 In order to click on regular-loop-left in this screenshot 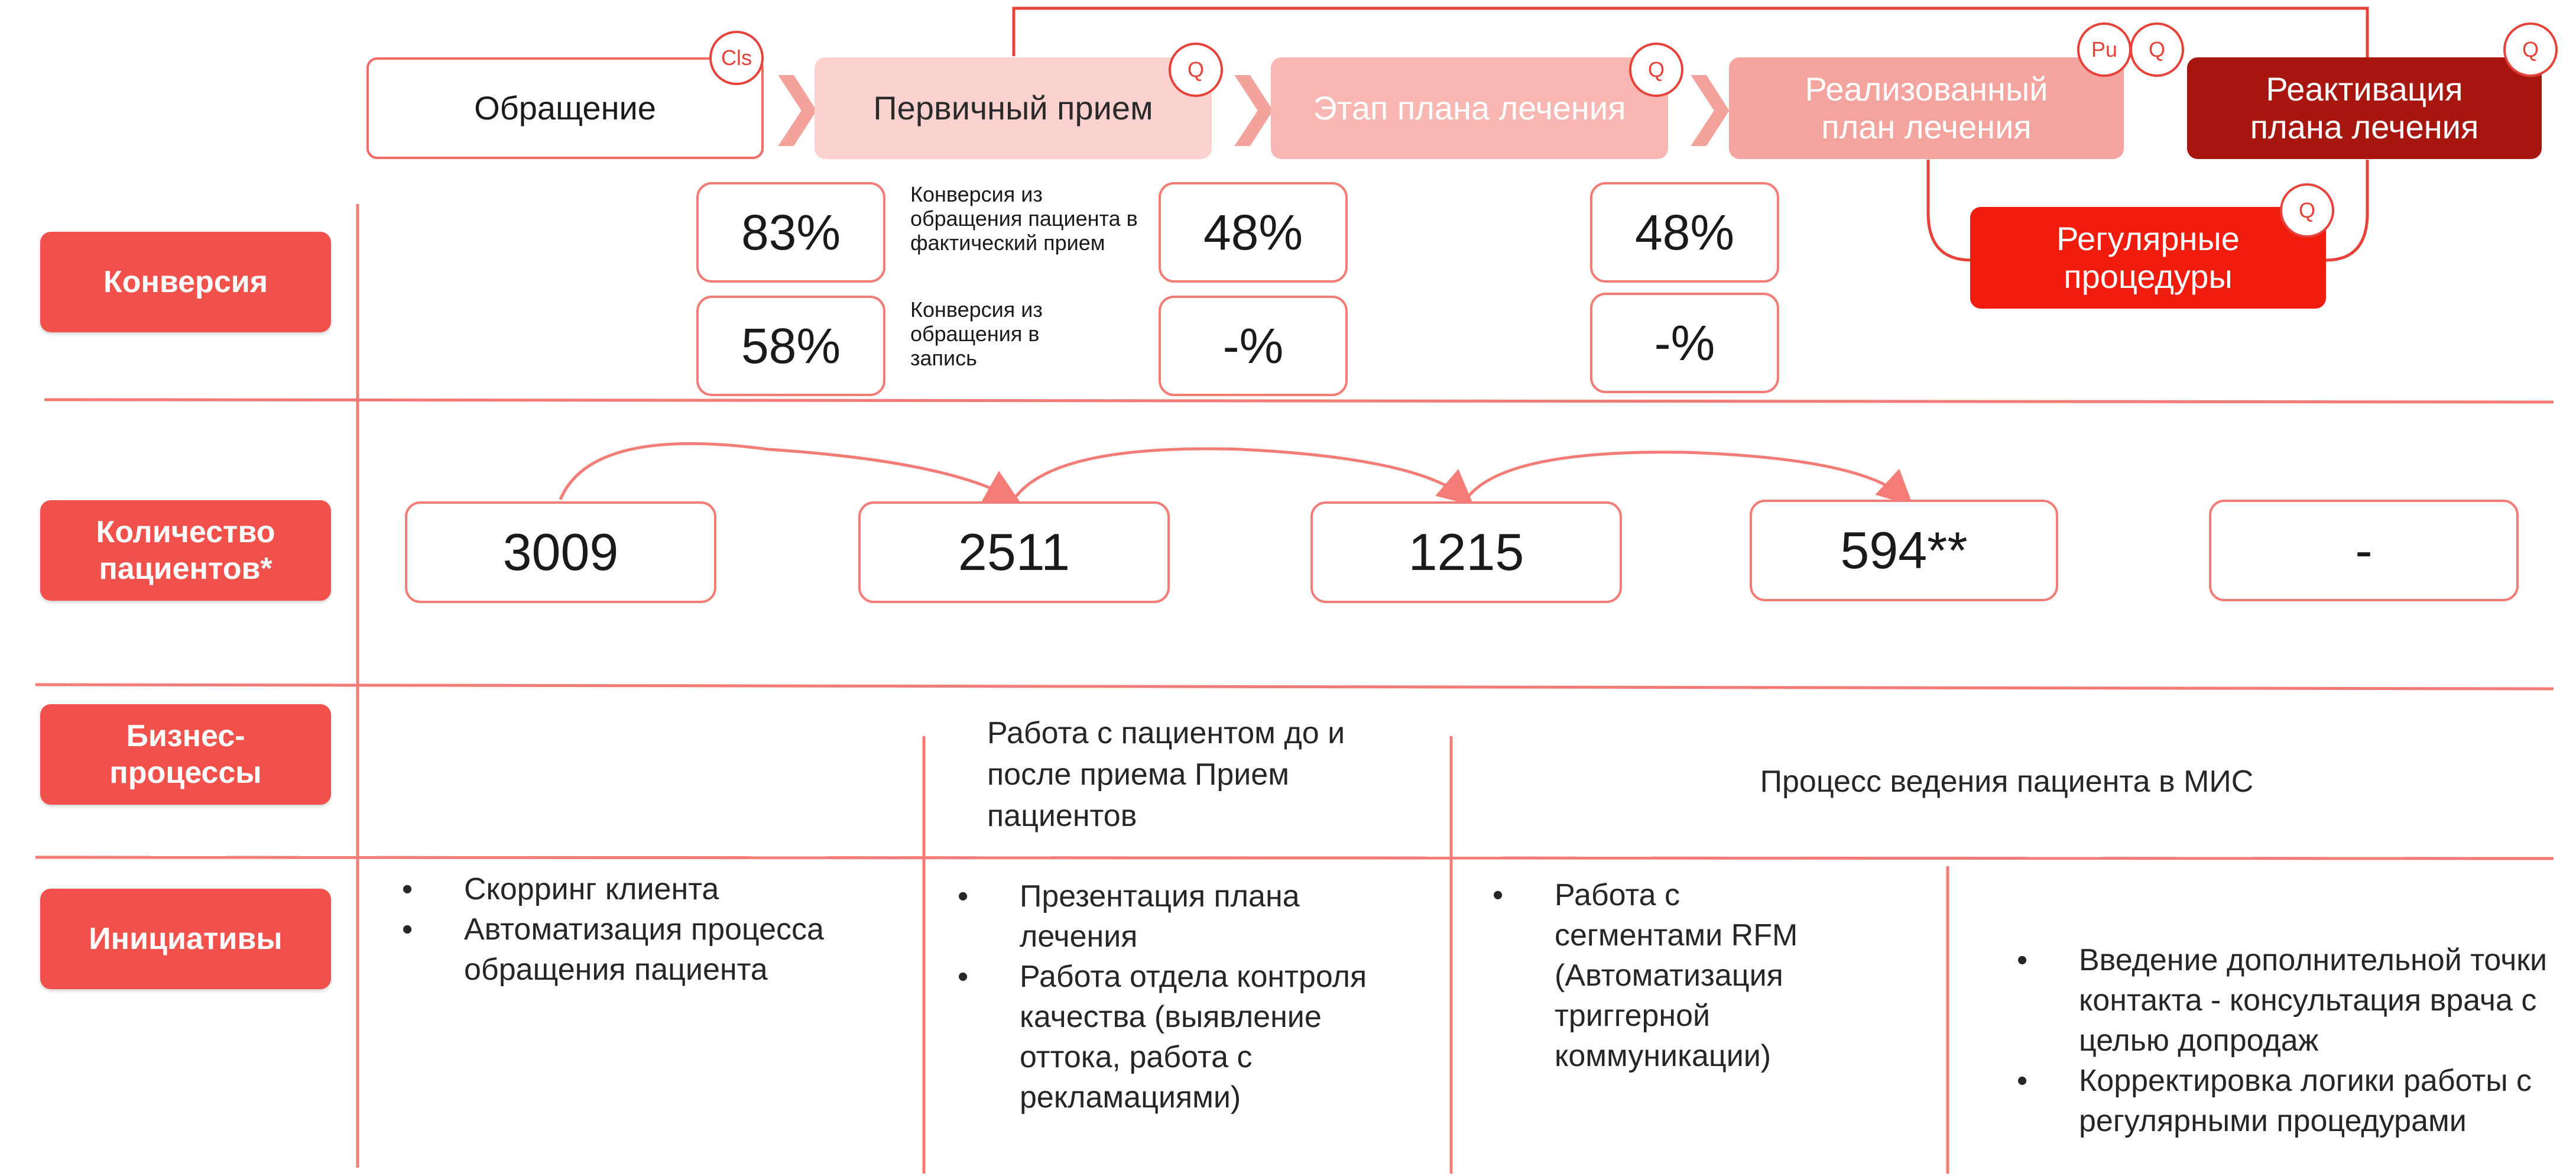, I will do `click(1949, 211)`.